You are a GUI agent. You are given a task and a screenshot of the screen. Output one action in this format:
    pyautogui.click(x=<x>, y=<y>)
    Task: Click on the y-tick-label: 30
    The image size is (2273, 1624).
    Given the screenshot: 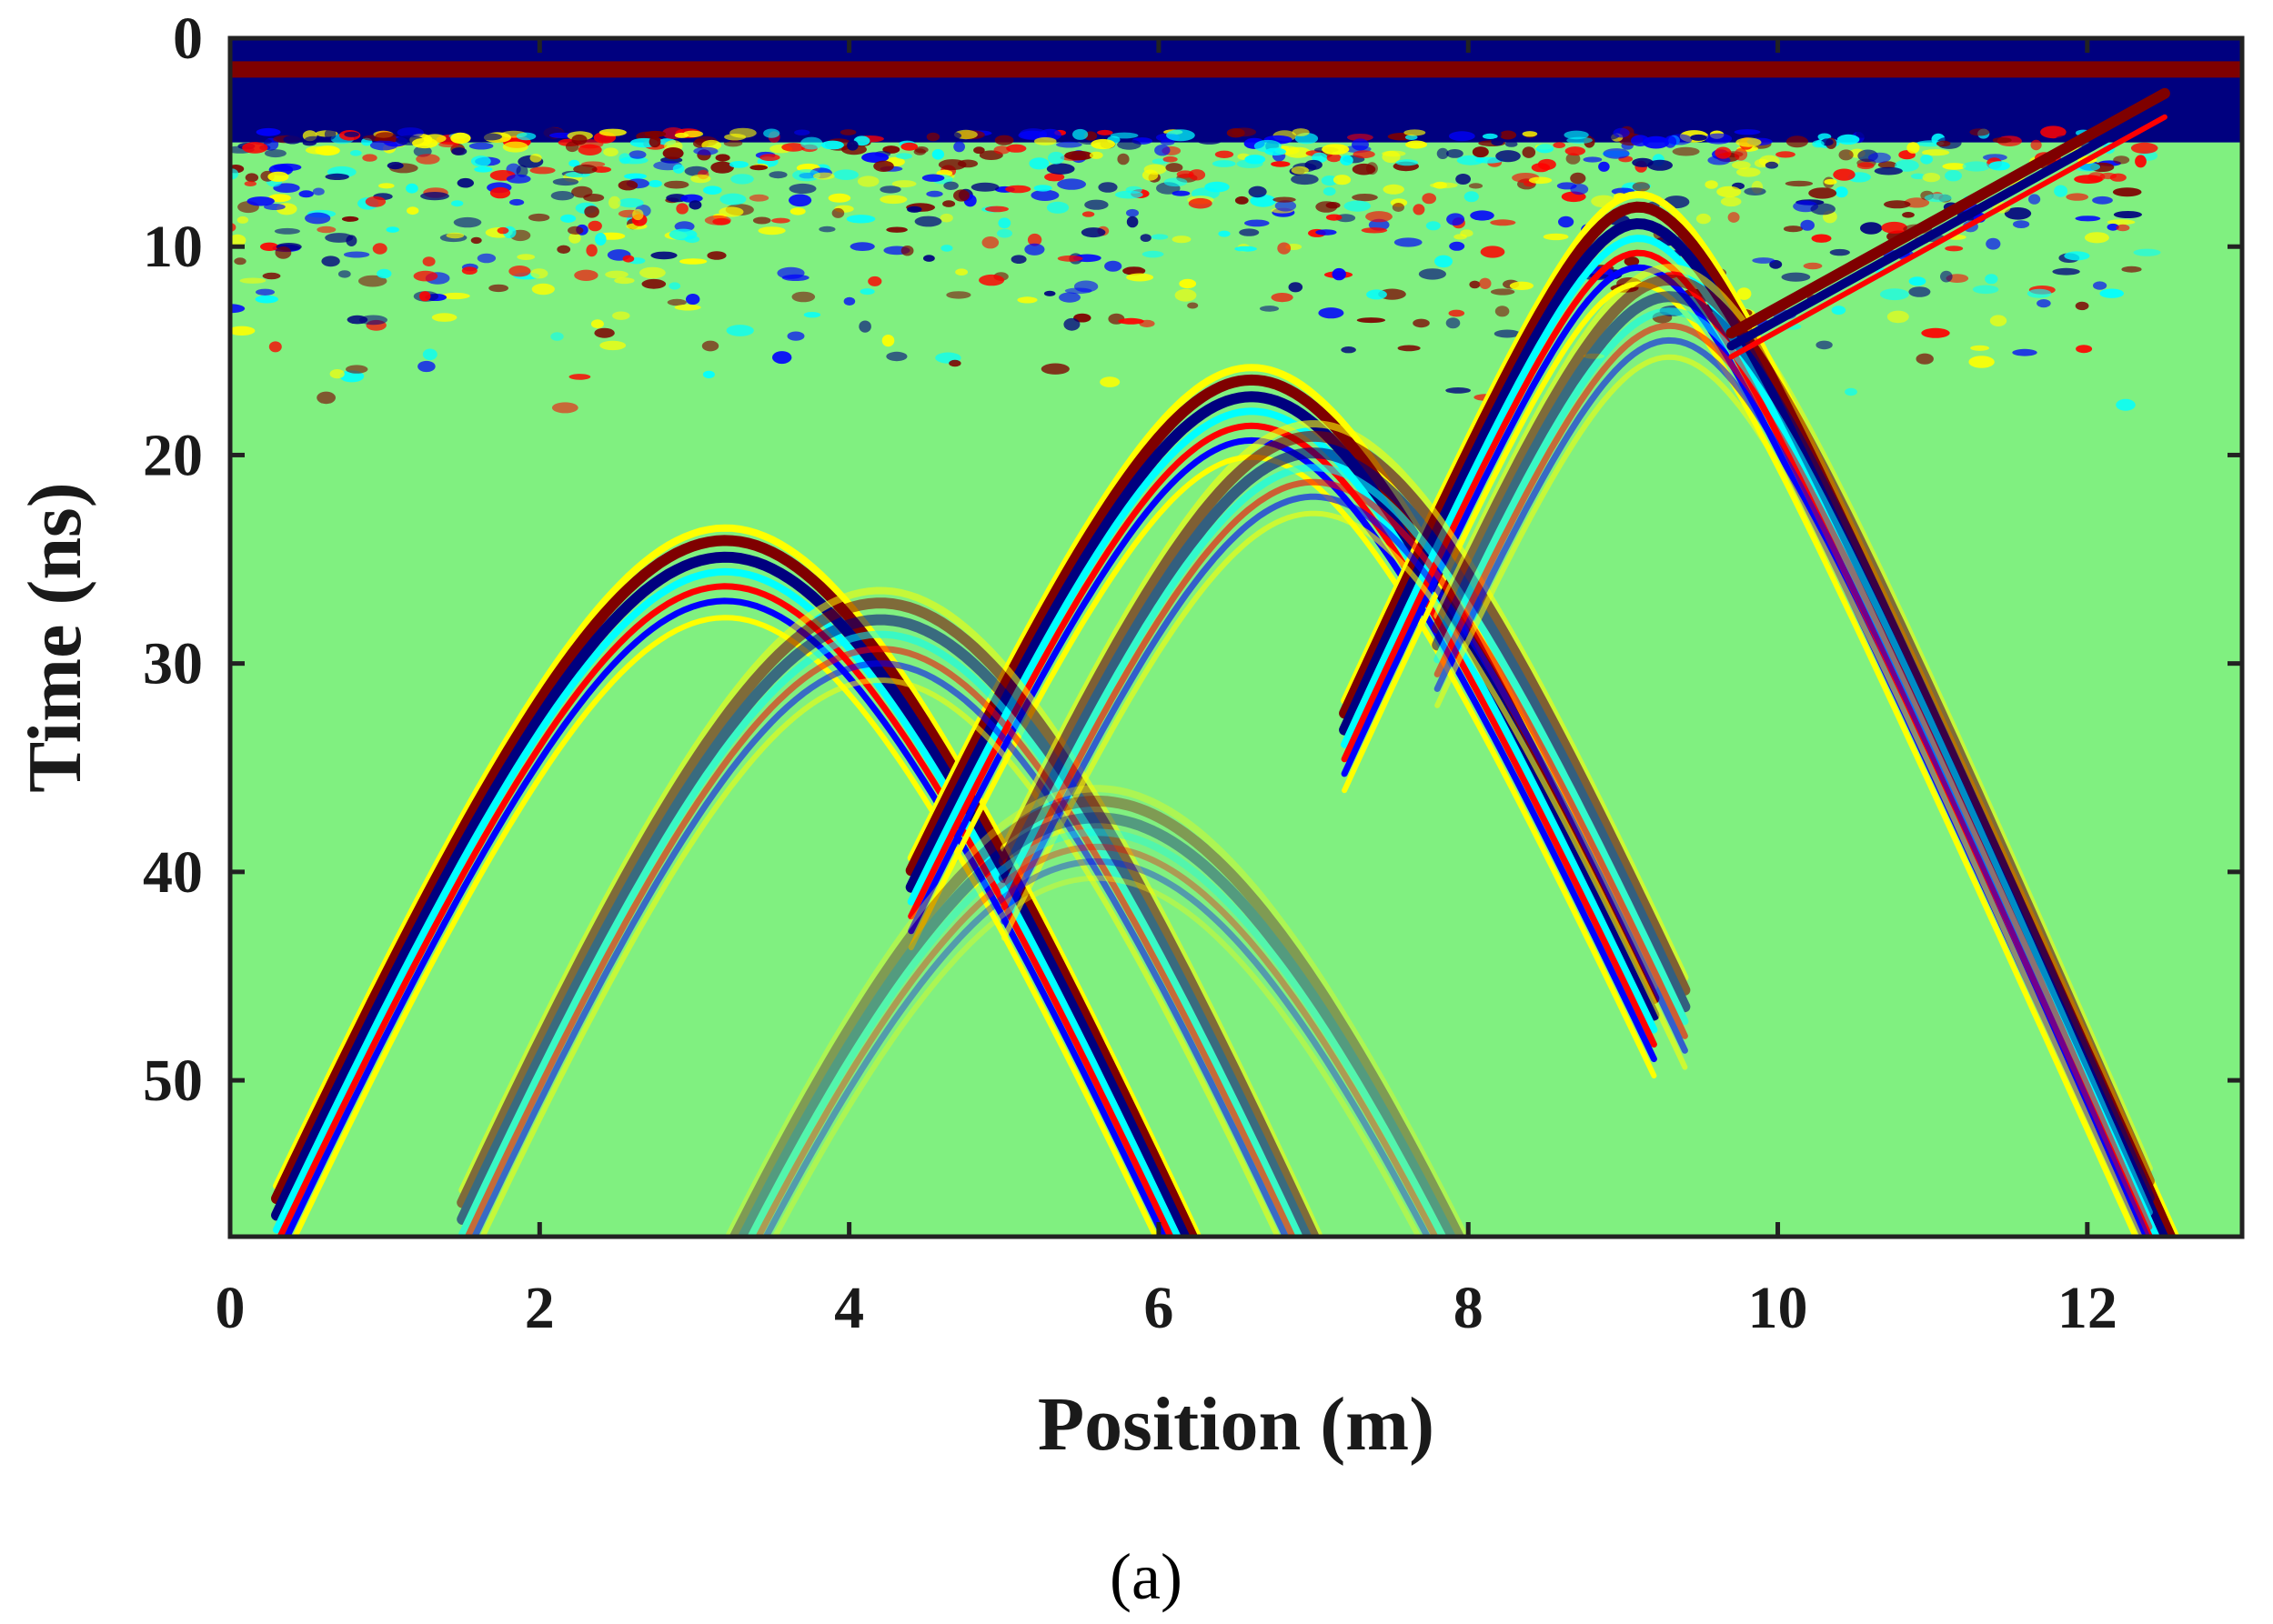 What is the action you would take?
    pyautogui.click(x=173, y=664)
    